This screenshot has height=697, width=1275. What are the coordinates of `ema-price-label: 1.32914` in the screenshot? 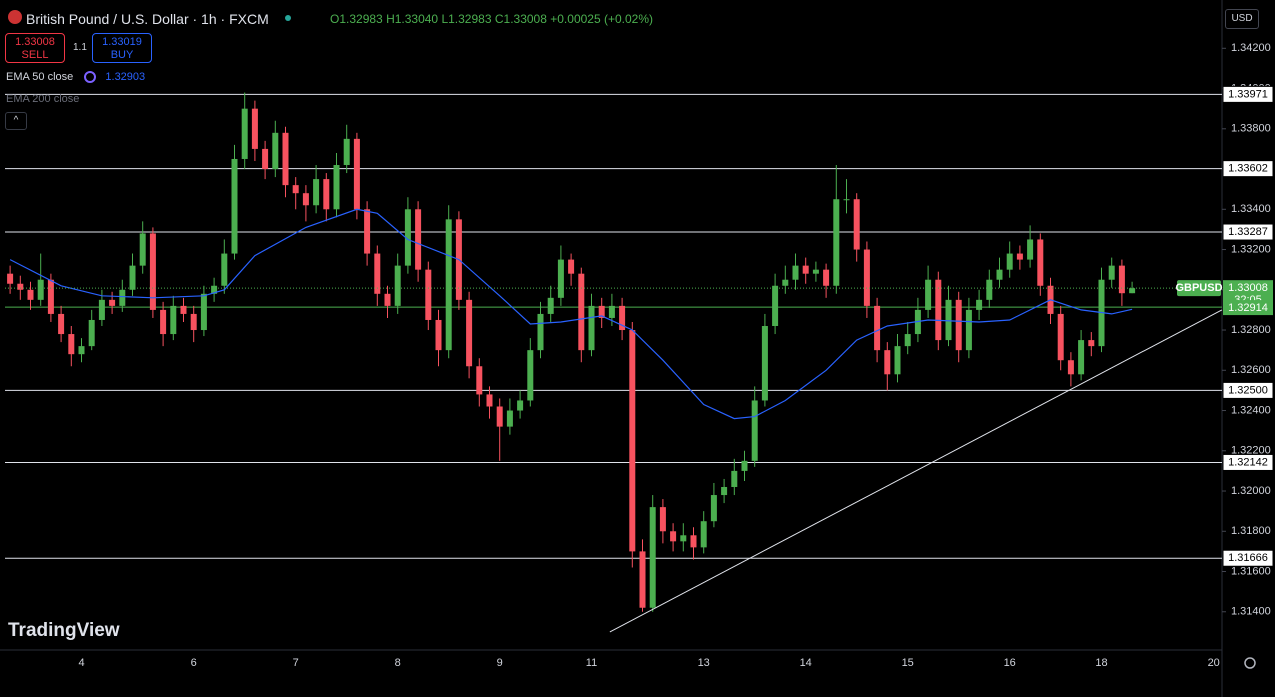 It's located at (1248, 308).